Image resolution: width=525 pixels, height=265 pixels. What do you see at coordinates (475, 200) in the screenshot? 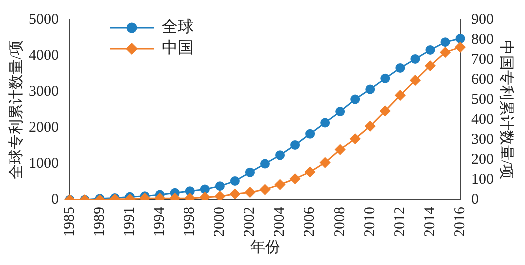
I see `y2-tick-label: 0` at bounding box center [475, 200].